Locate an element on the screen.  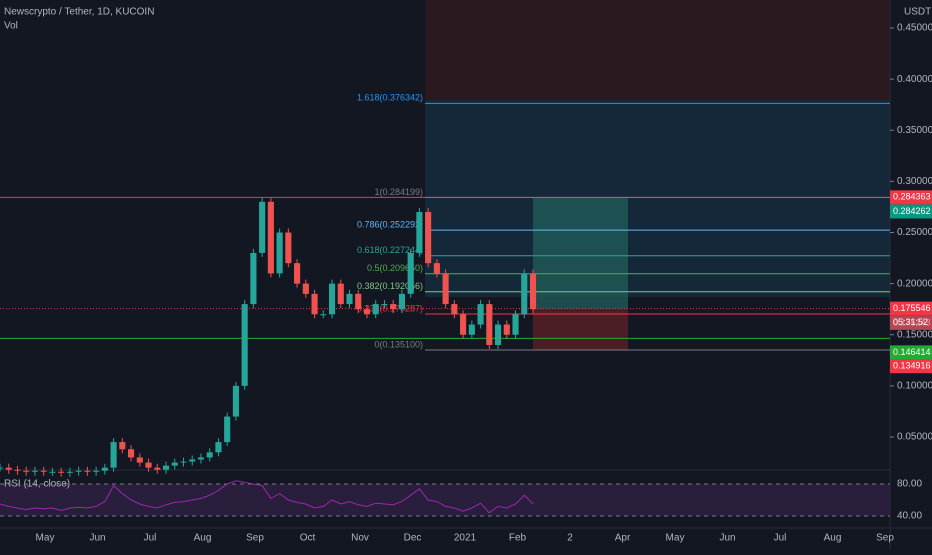
fib-label: 1.618(0.376342) is located at coordinates (390, 98).